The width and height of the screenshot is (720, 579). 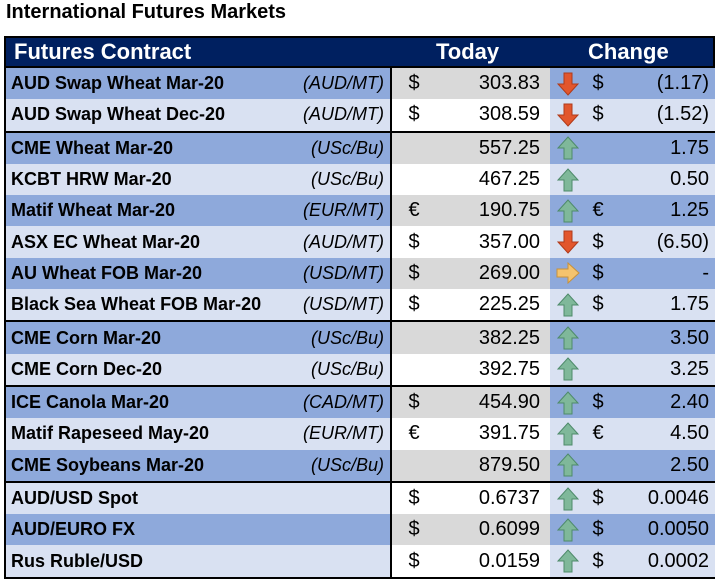 What do you see at coordinates (108, 464) in the screenshot?
I see `contract-name: CME Soybeans Mar-20` at bounding box center [108, 464].